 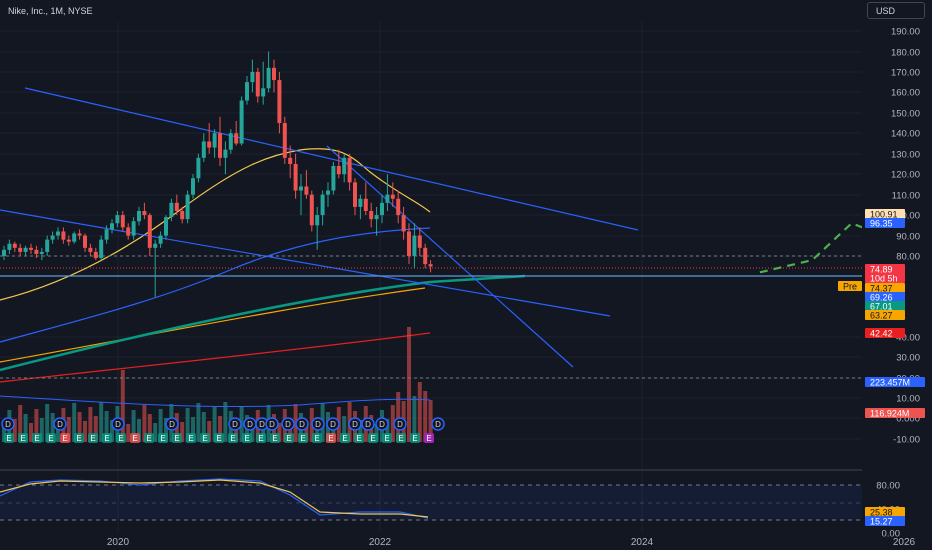 I want to click on price-tick-label: 40.00, so click(x=908, y=338).